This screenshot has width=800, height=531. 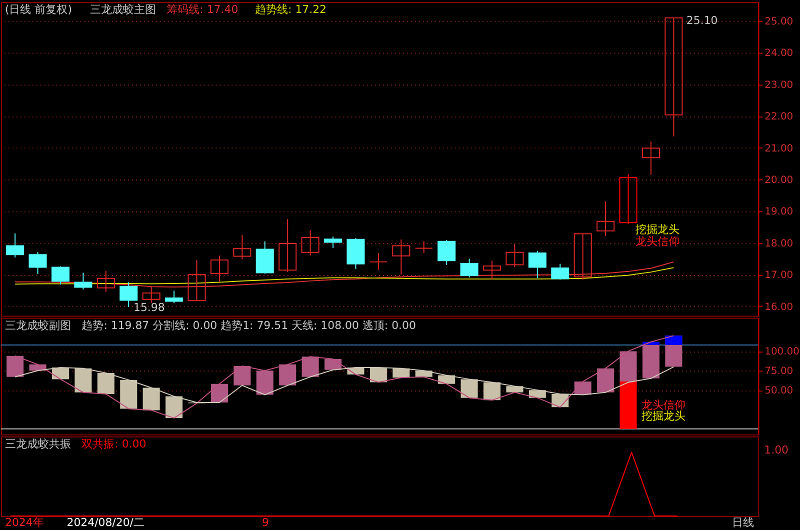 What do you see at coordinates (779, 307) in the screenshot?
I see `y-tick-label: 16.00` at bounding box center [779, 307].